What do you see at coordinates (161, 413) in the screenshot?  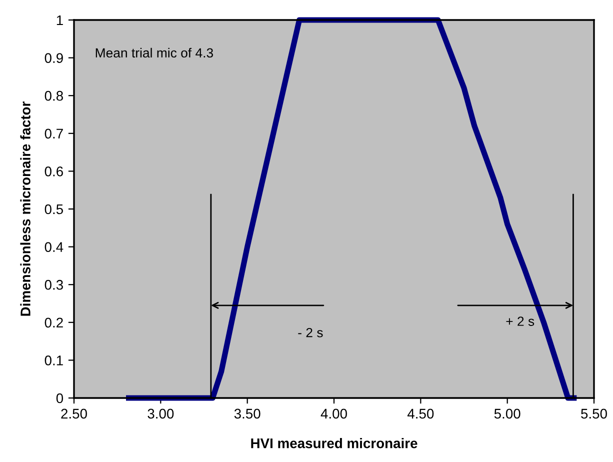 I see `x-tick-label: 3.00` at bounding box center [161, 413].